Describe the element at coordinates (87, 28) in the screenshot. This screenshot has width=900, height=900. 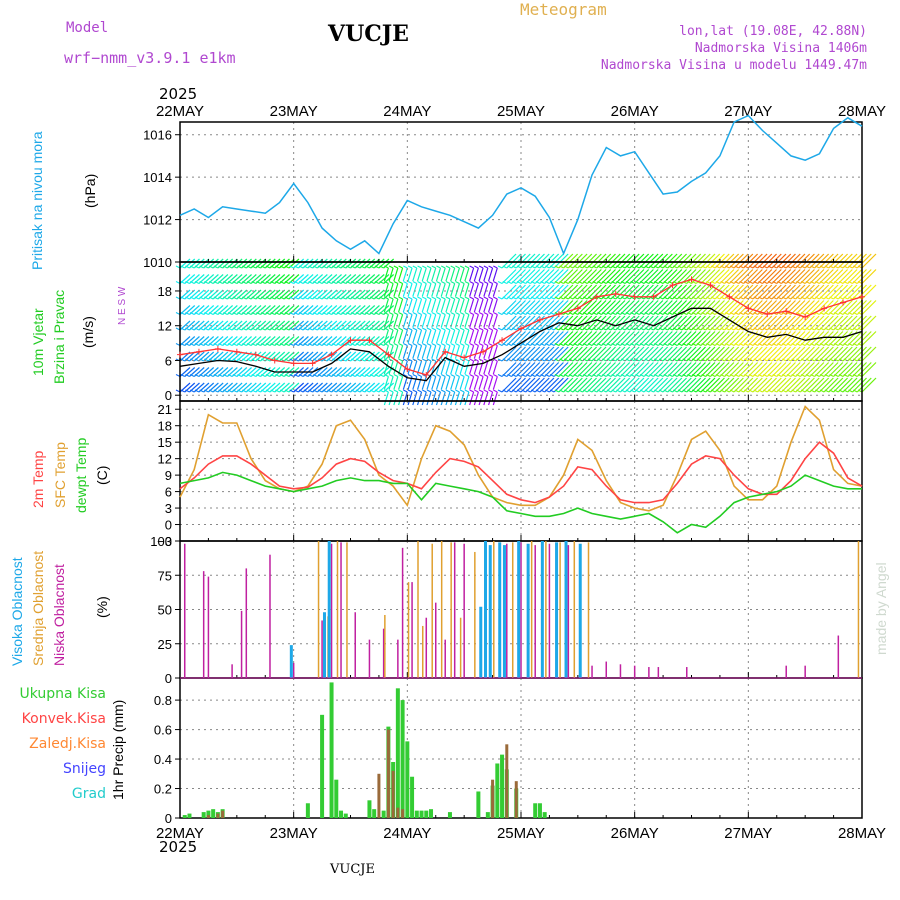
I see `model-label: Model` at that location.